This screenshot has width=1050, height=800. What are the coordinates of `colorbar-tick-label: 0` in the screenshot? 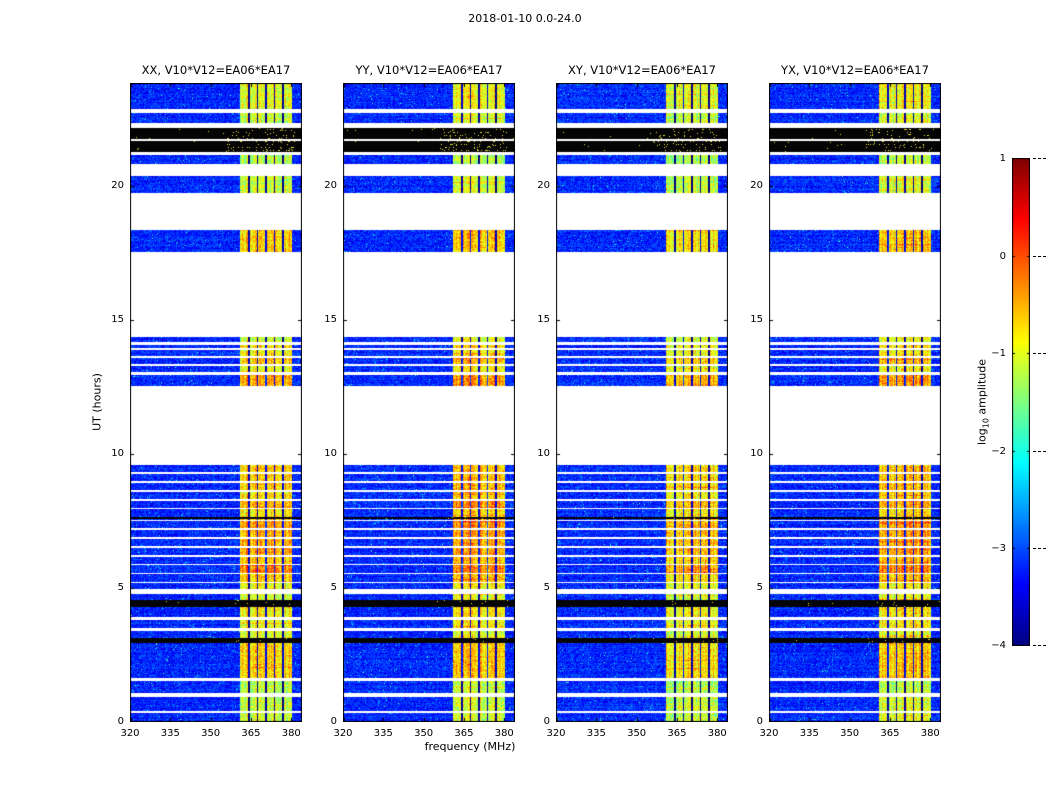 It's located at (1002, 256).